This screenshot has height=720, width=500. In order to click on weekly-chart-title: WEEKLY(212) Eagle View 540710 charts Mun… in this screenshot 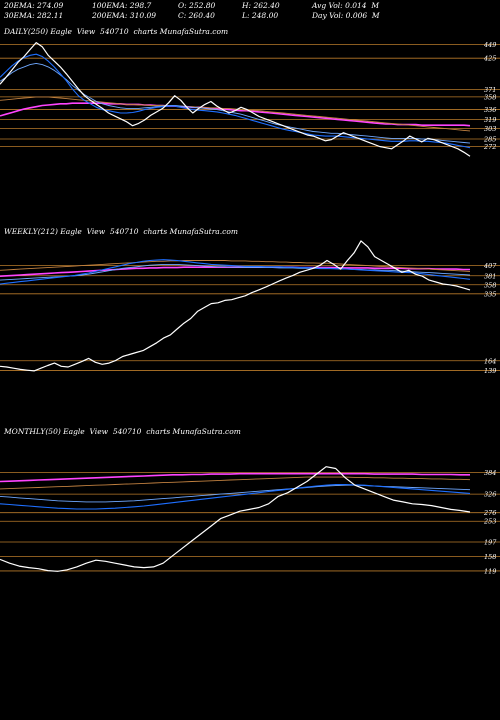, I will do `click(121, 231)`.